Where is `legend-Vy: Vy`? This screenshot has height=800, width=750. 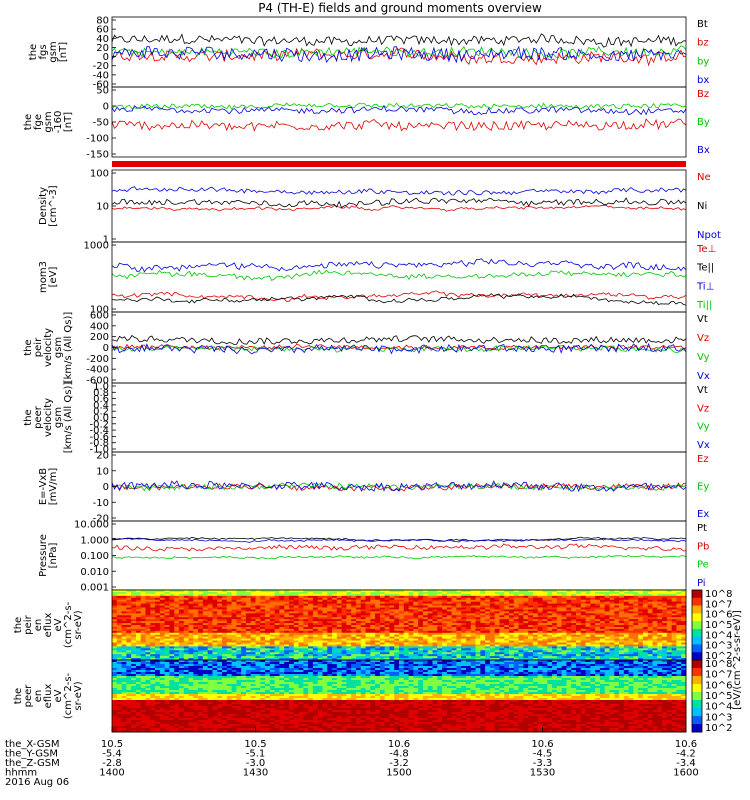 legend-Vy: Vy is located at coordinates (703, 427).